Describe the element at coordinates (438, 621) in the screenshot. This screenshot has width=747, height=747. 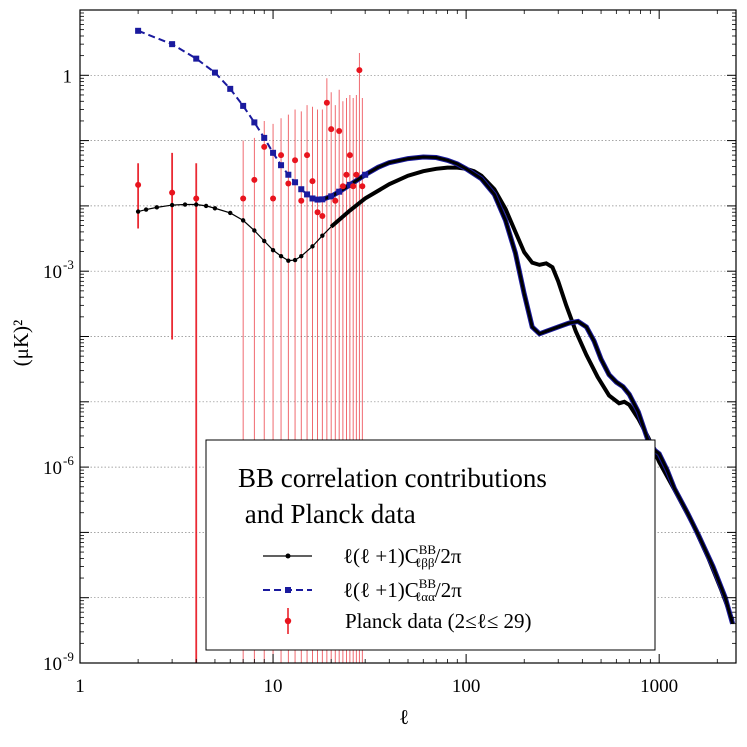
I see `legend-planck-label: Planck data (2≤ℓ≤ 29)` at that location.